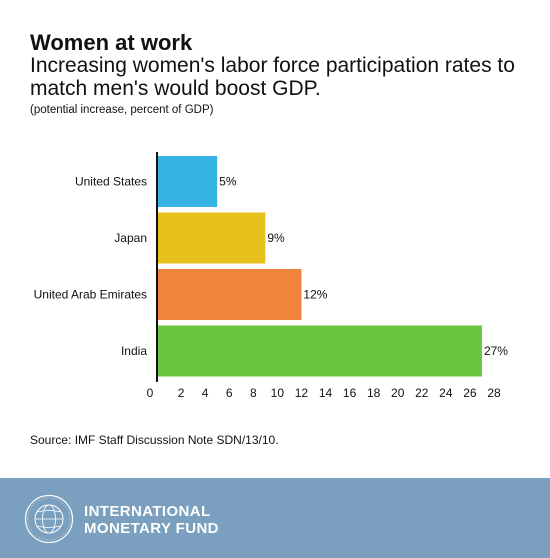 This screenshot has width=550, height=558. I want to click on x-tick-label: 16, so click(350, 393).